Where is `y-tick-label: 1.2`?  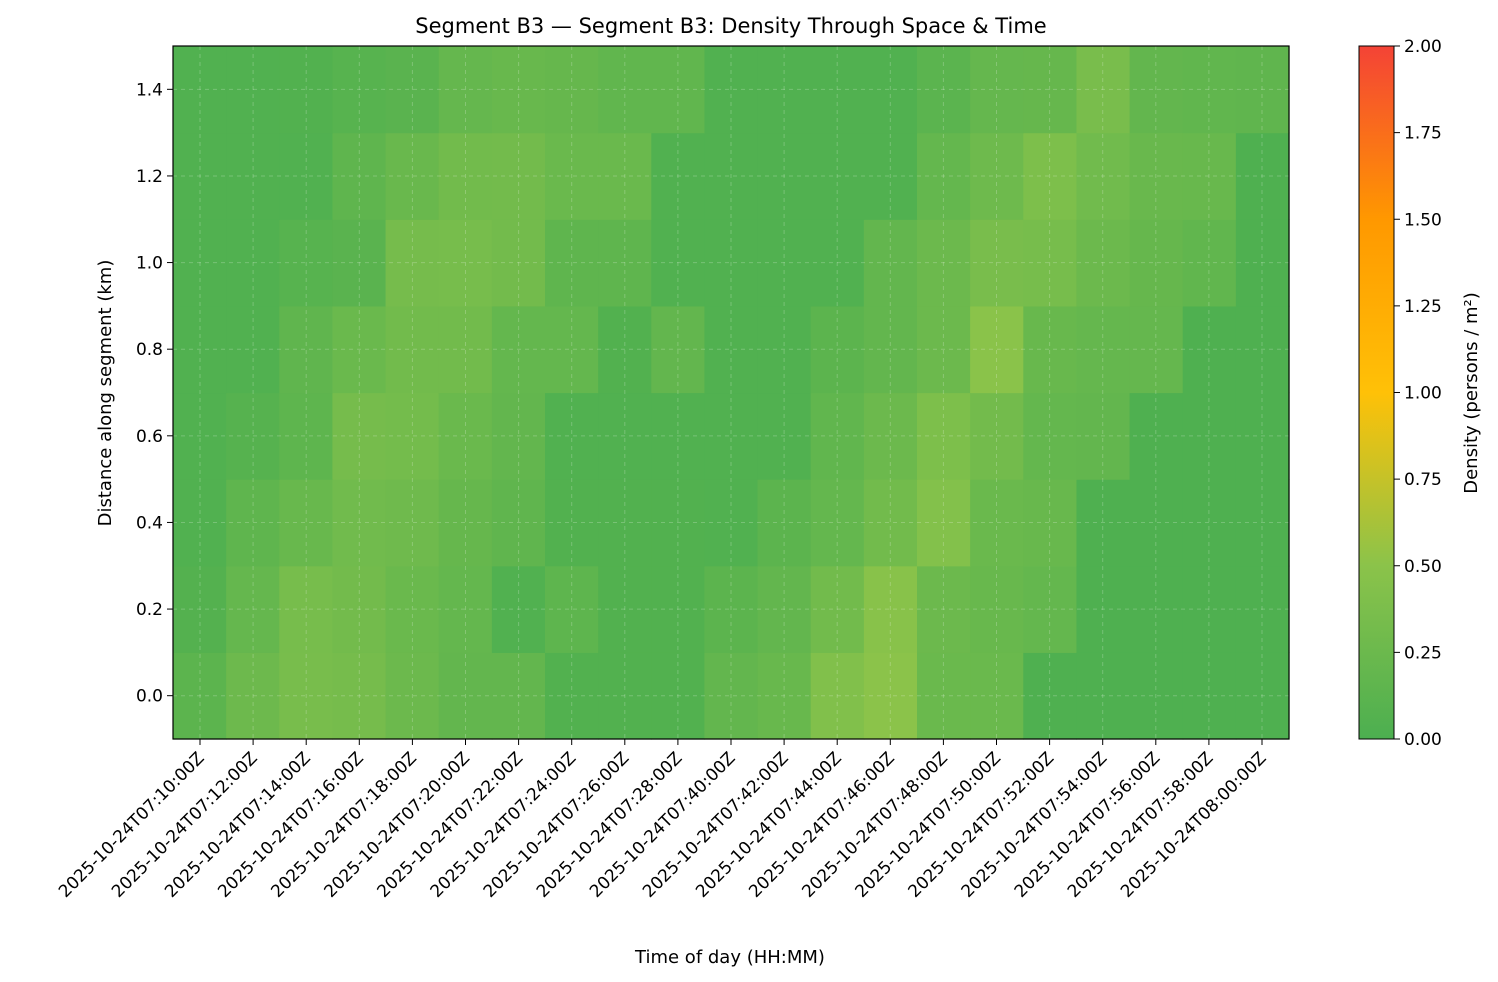
y-tick-label: 1.2 is located at coordinates (149, 177).